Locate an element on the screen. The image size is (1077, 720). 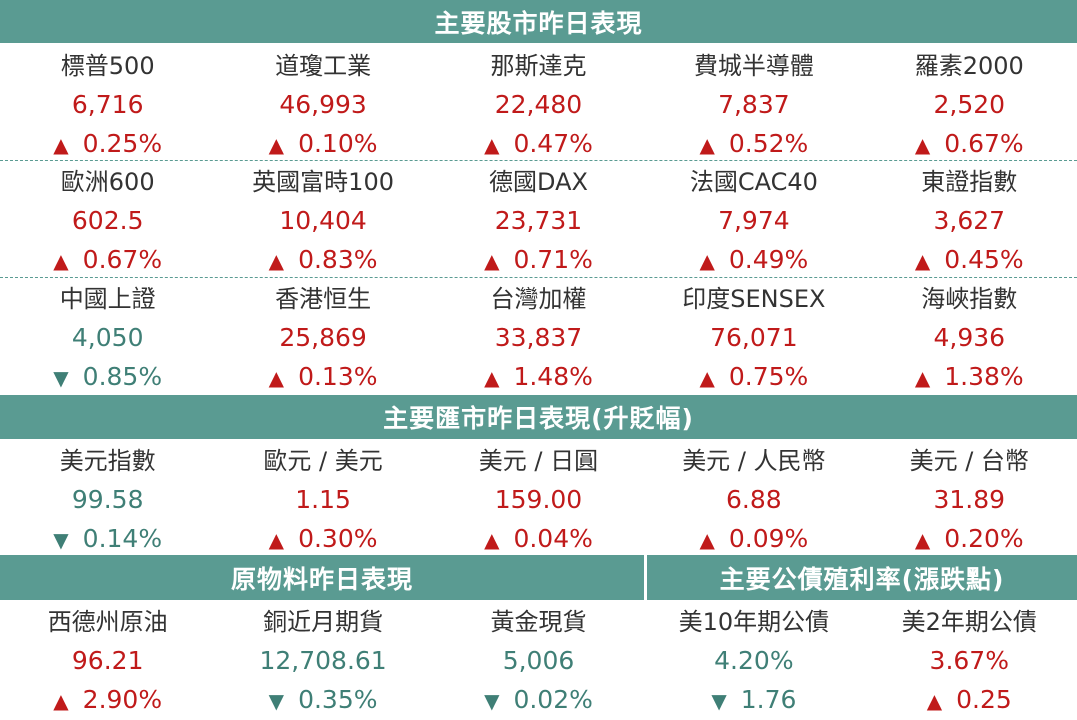
stock-change: ▲ 0.49% is located at coordinates (754, 259).